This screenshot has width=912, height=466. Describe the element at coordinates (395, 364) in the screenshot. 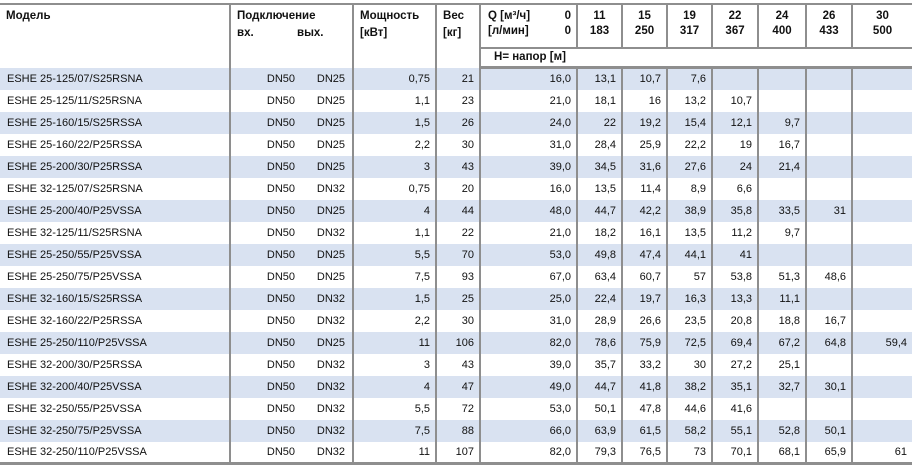

I see `power-cell: 3` at that location.